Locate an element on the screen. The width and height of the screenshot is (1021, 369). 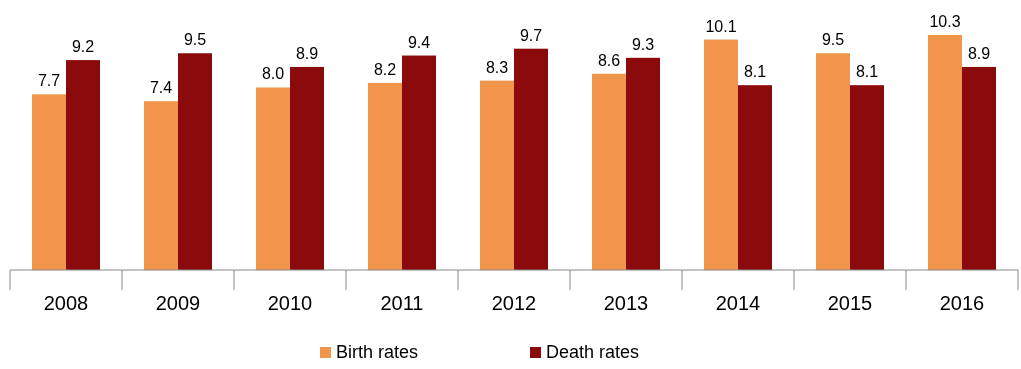
x-tick-label: 2016 is located at coordinates (962, 303).